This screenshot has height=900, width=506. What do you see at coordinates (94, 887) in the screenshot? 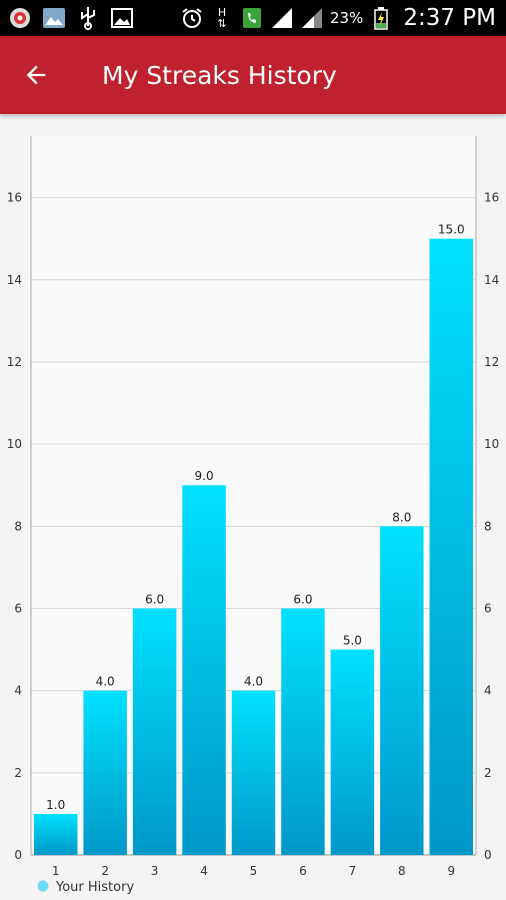
I see `legend-label: Your History` at bounding box center [94, 887].